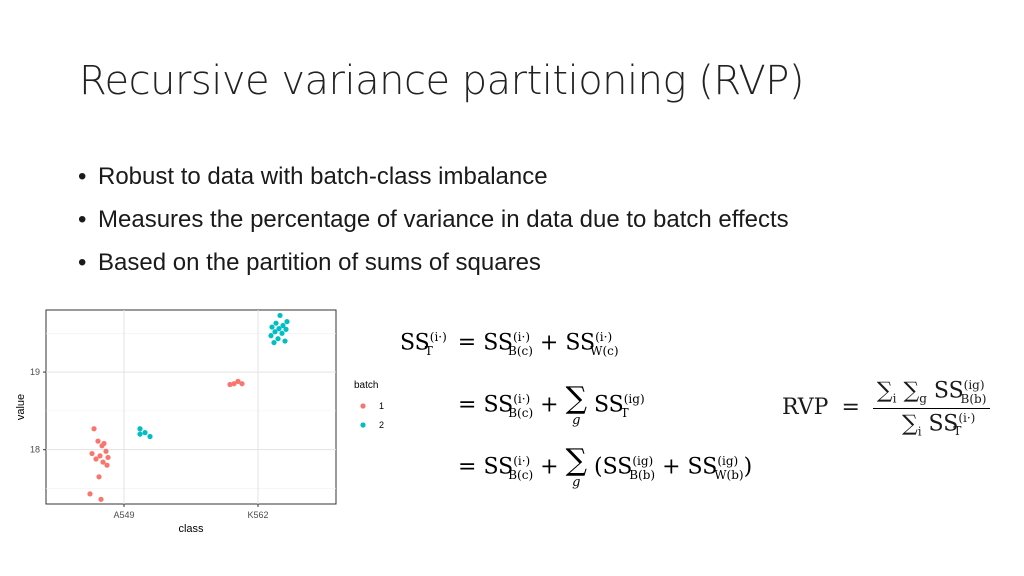  Describe the element at coordinates (442, 81) in the screenshot. I see `slide-title: Recursive variance partitioning (RVP)` at that location.